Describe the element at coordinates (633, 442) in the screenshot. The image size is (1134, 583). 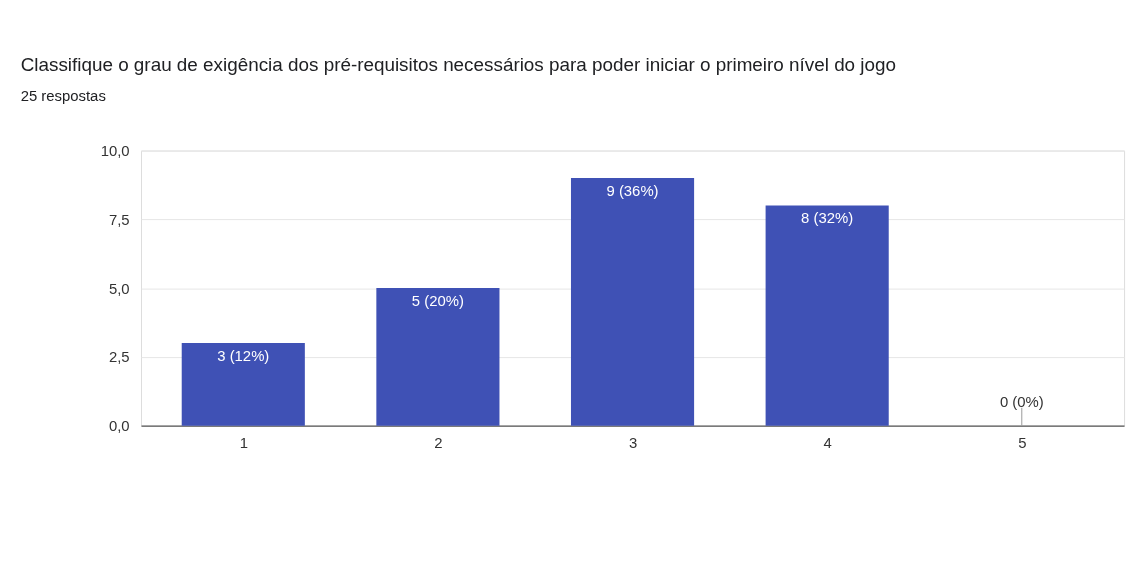
I see `x-tick-label: 3` at that location.